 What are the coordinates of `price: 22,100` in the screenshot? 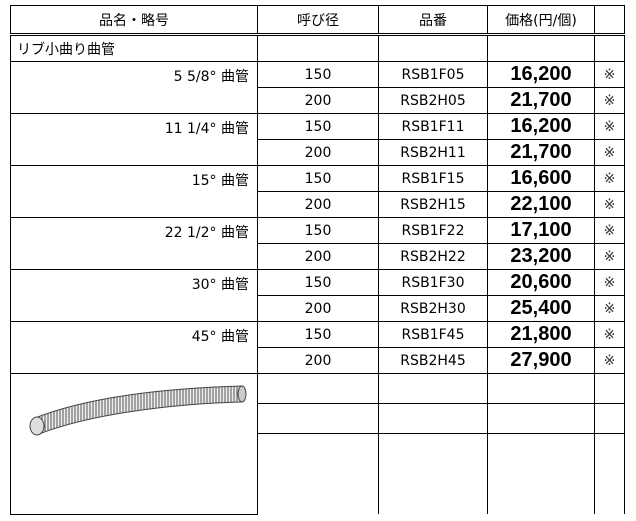 It's located at (541, 204).